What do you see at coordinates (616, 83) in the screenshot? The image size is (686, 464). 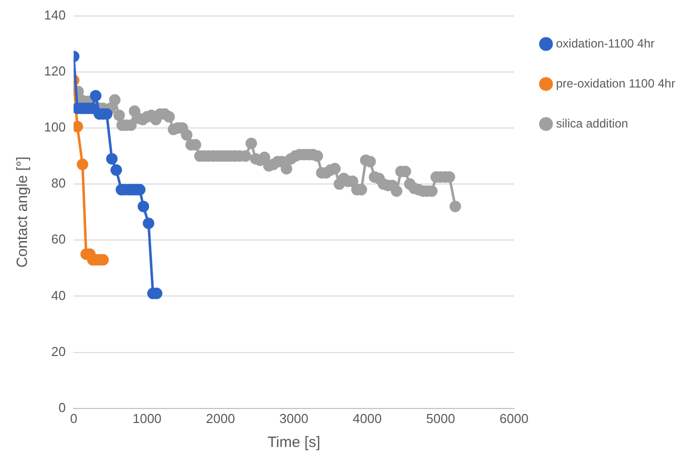 I see `legend-label: pre-oxidation 1100 4hr` at bounding box center [616, 83].